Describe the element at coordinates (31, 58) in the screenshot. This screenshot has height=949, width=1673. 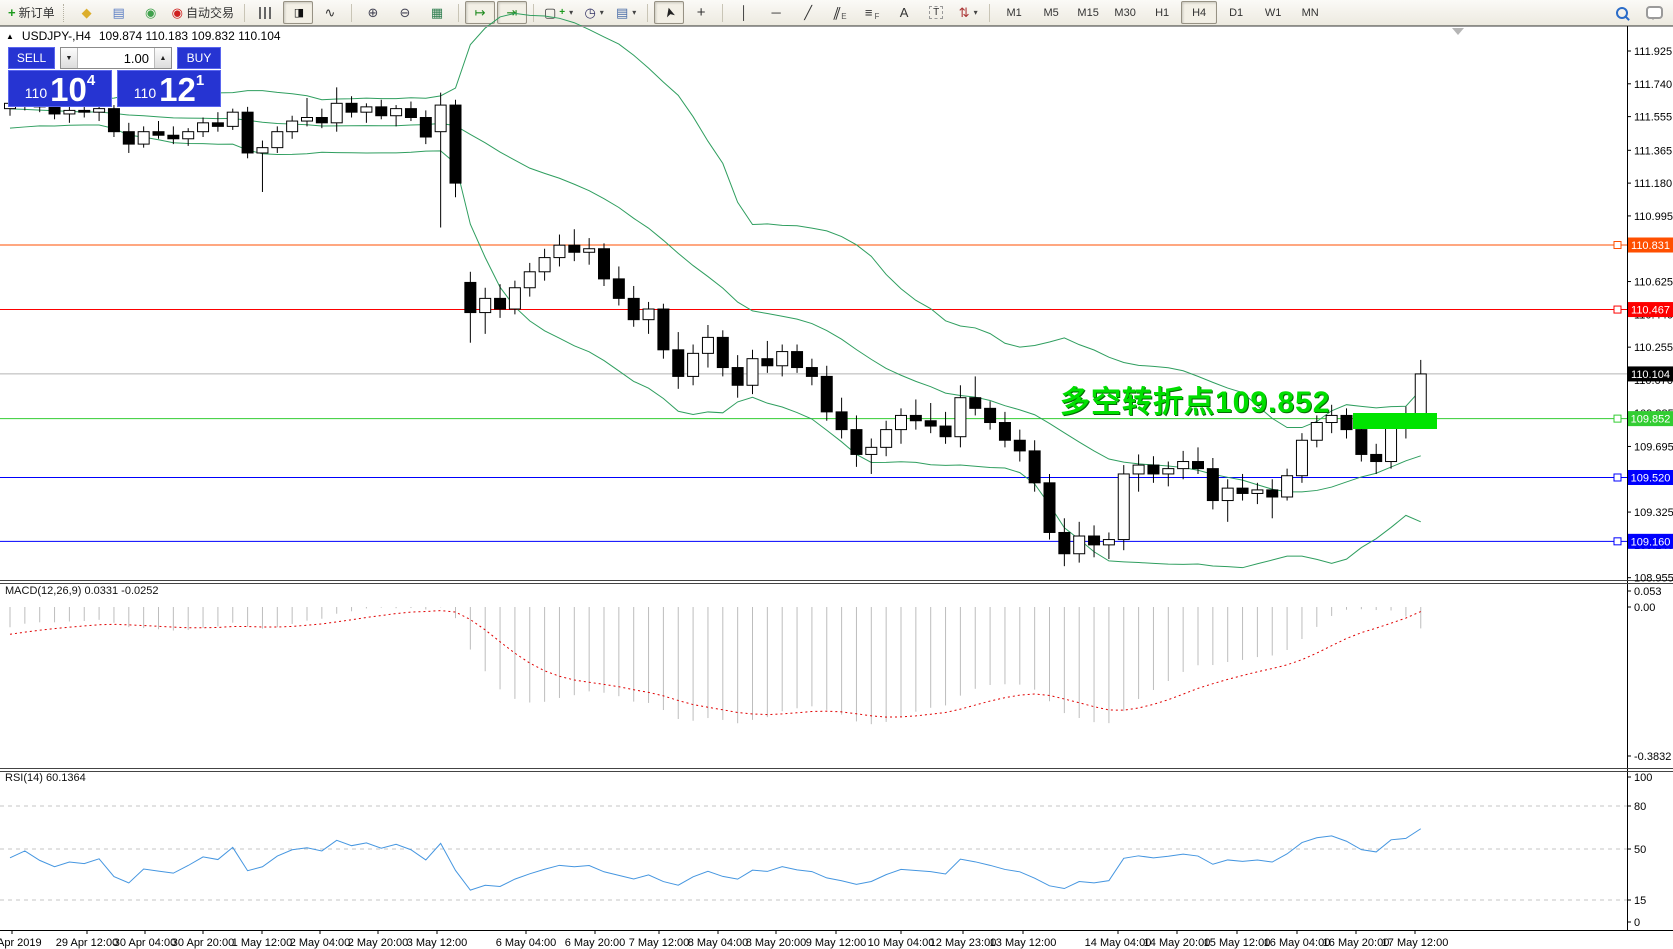
I see `sell-button: SELL` at that location.